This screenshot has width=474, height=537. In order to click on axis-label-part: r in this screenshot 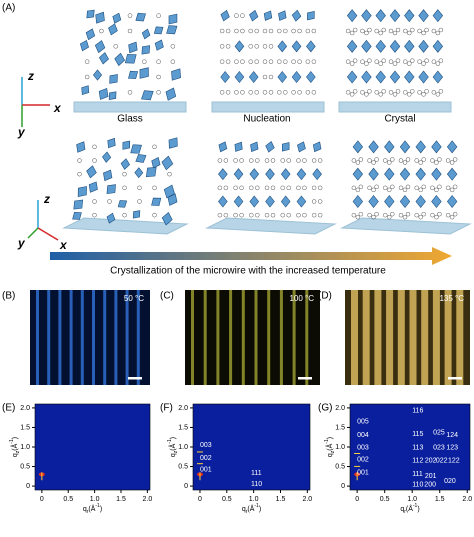, I will do `click(88, 512)`.